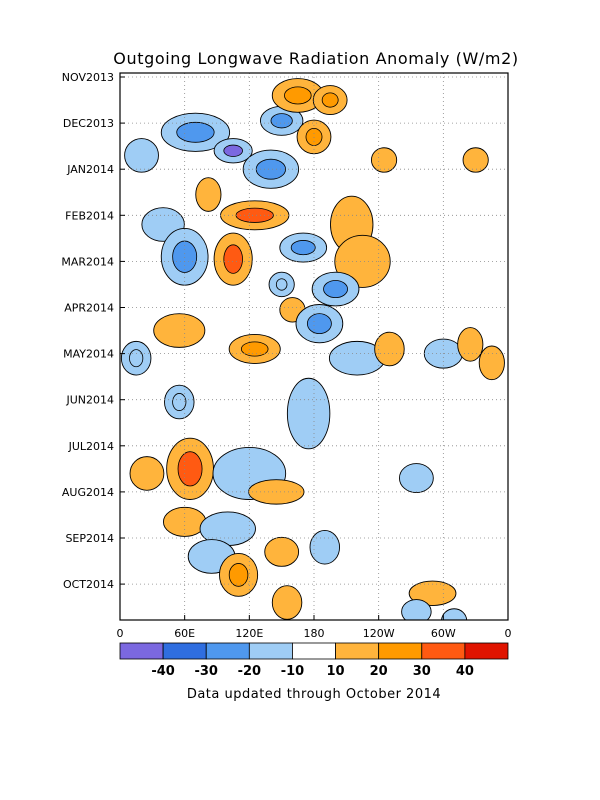  Describe the element at coordinates (379, 633) in the screenshot. I see `x-tick-label: 120W` at that location.